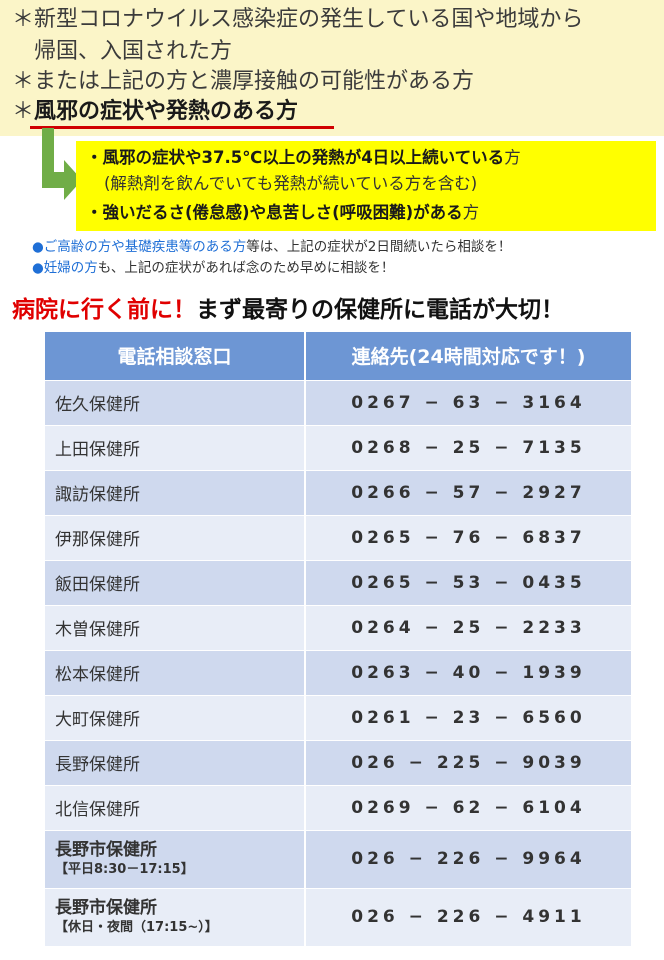  Describe the element at coordinates (182, 127) in the screenshot. I see `criteria-underline` at that location.